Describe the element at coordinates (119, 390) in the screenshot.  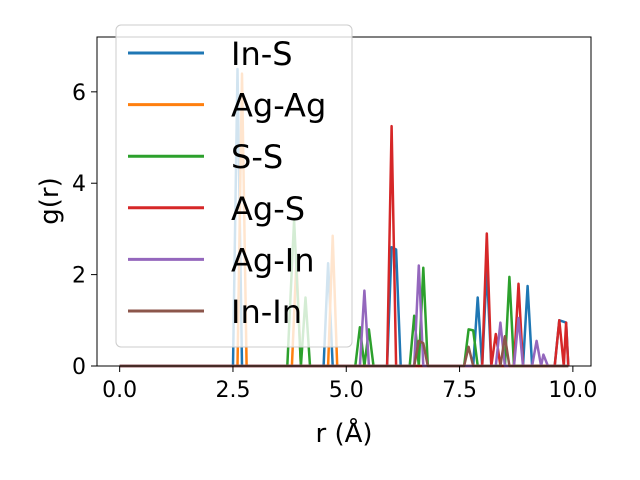
I see `x-tick-label: 0.0` at that location.